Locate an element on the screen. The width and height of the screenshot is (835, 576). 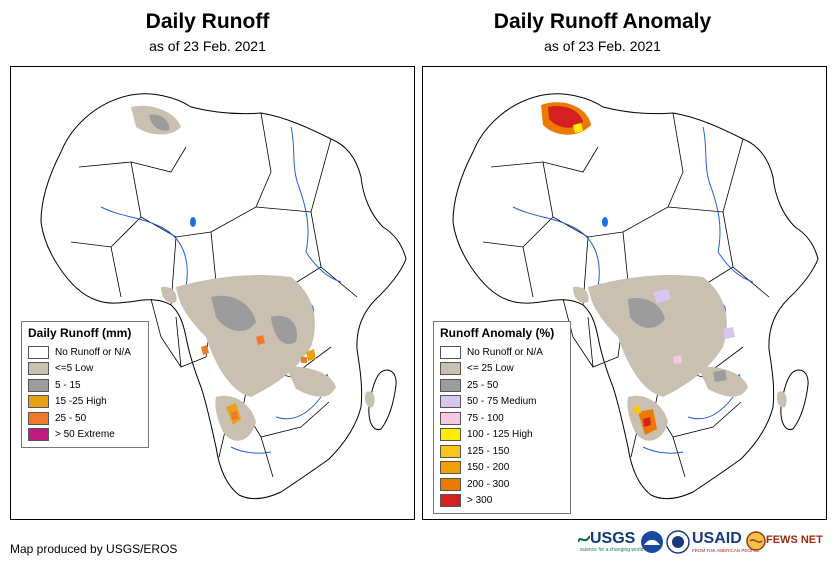
legend-item: 150 - 200 is located at coordinates (502, 468).